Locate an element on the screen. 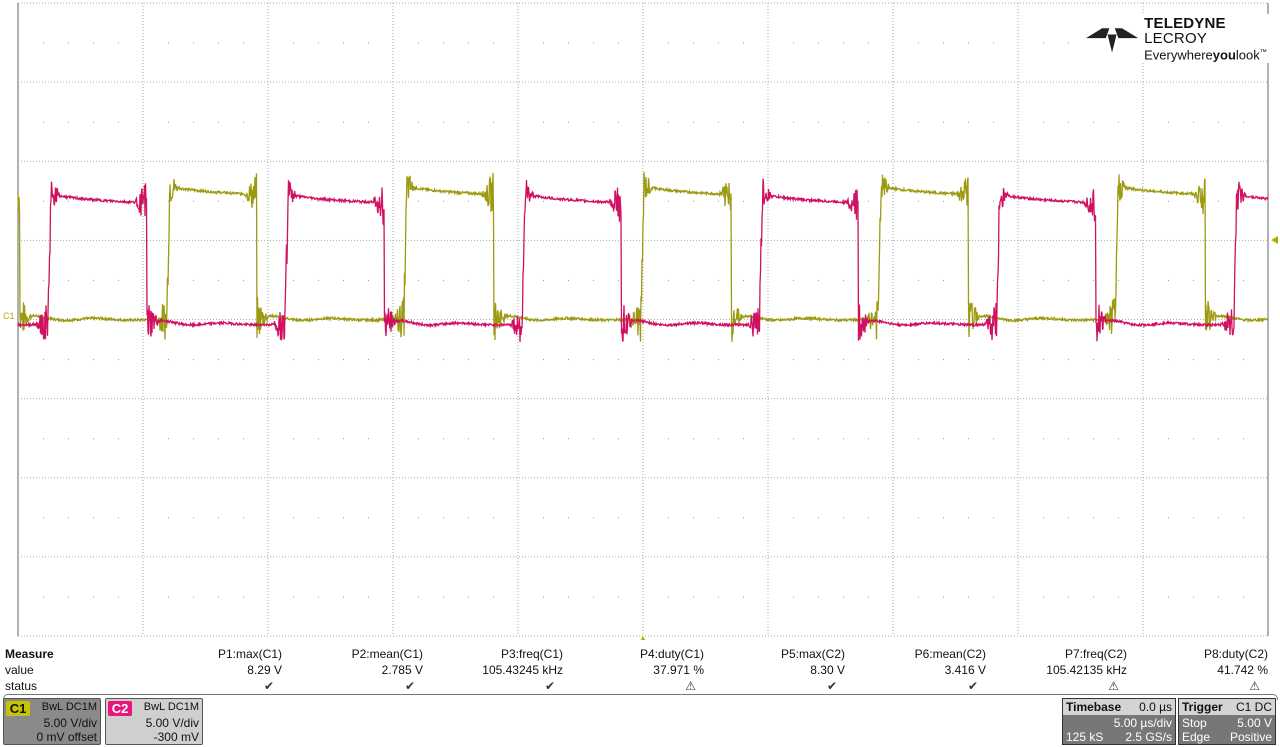 The width and height of the screenshot is (1280, 747). channel-c2-descriptor: C2 BwL DC1M 5.00 V/div -300 mV is located at coordinates (154, 721).